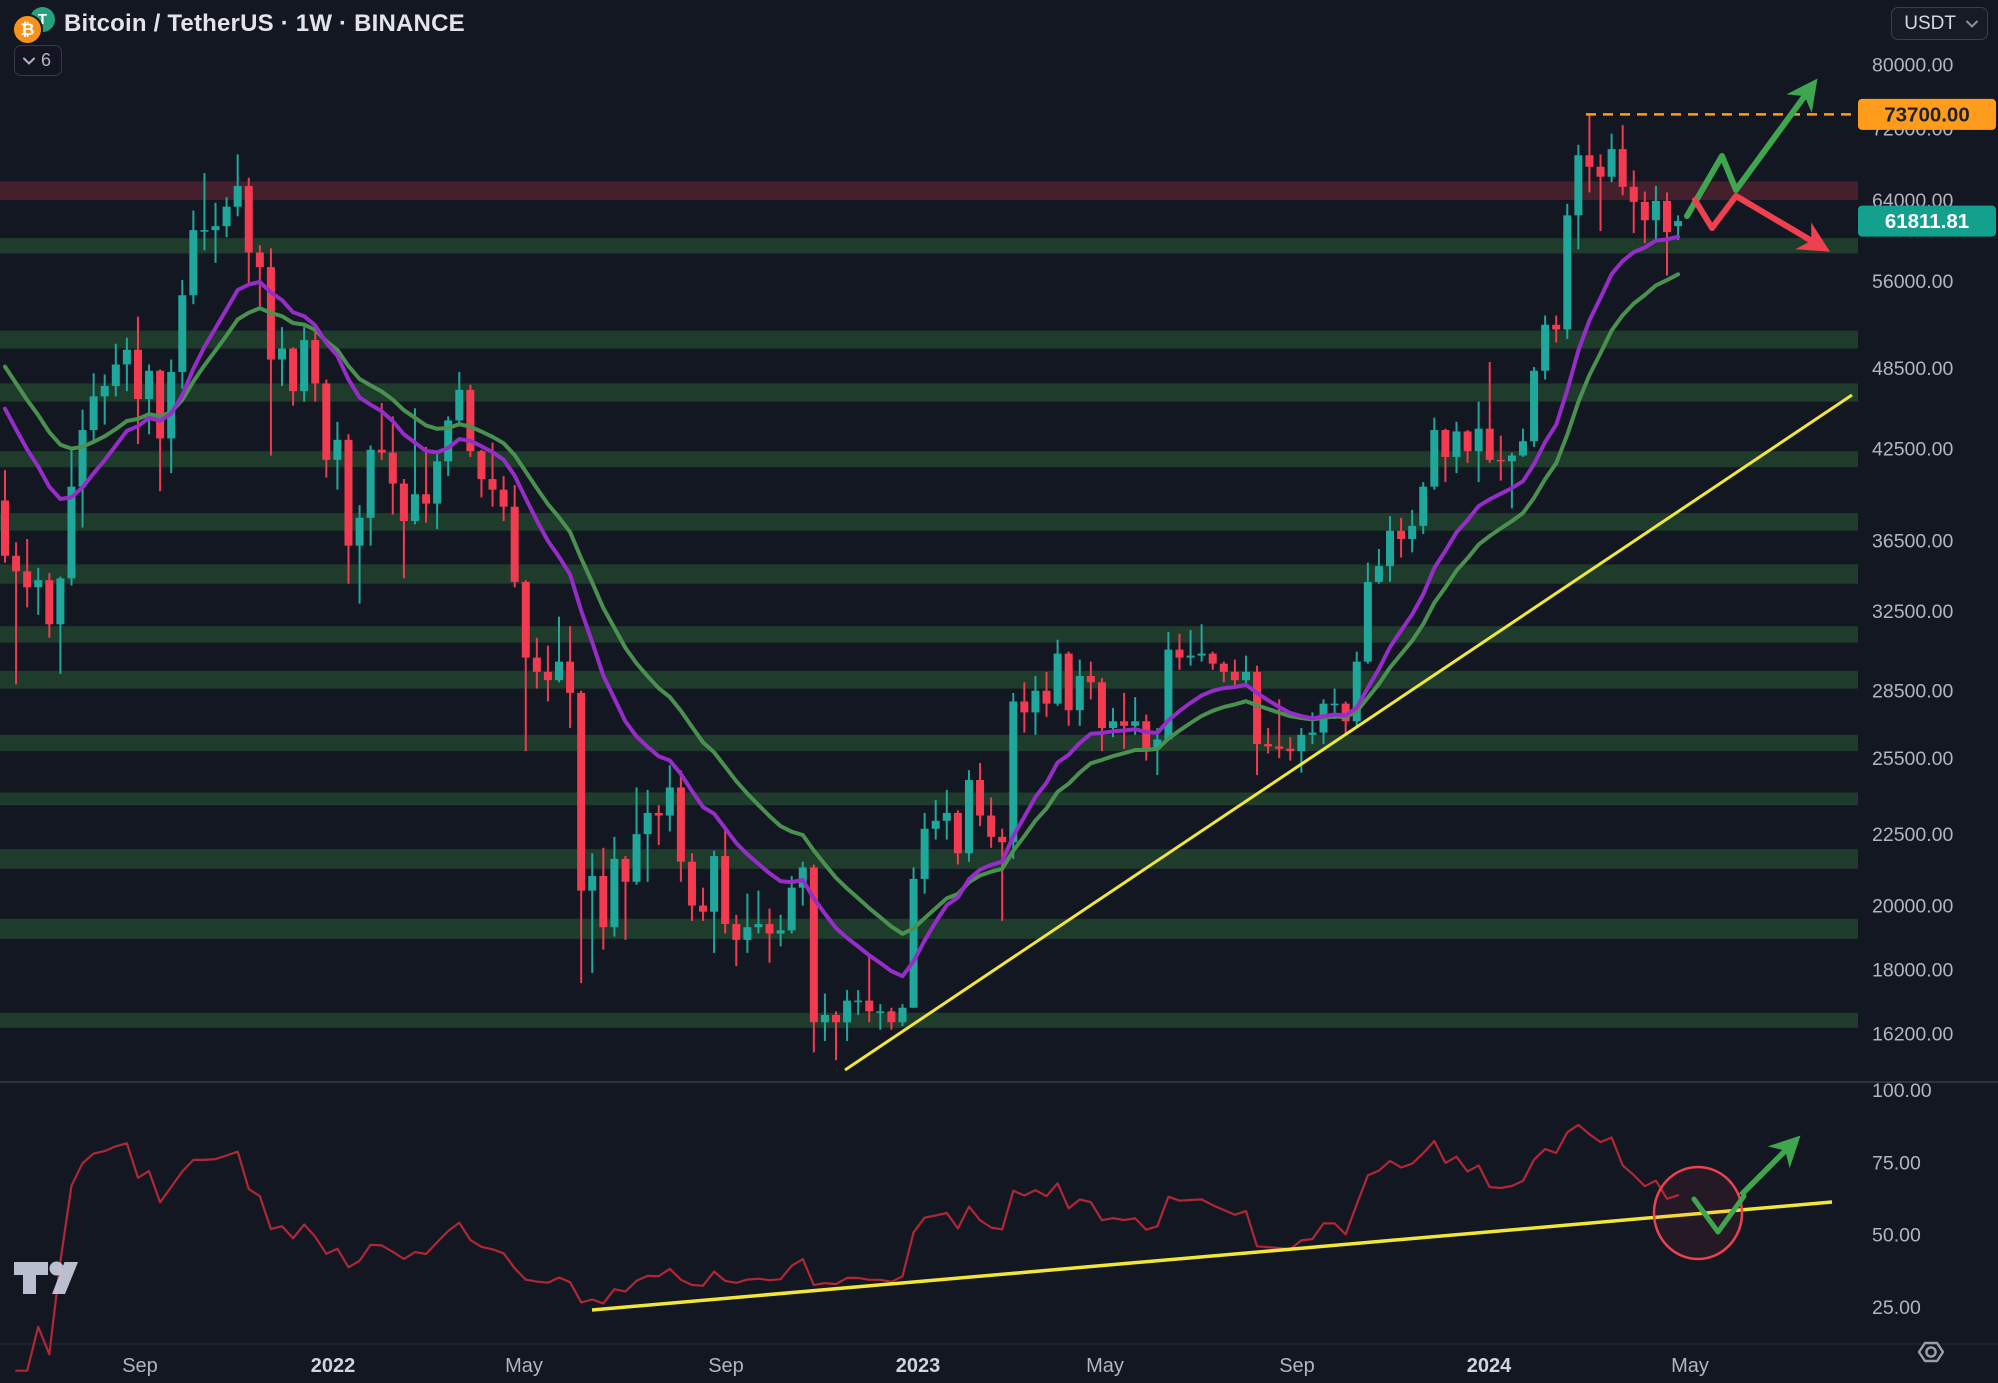 The width and height of the screenshot is (1998, 1383). I want to click on price-axis-label: 28500.00, so click(1912, 692).